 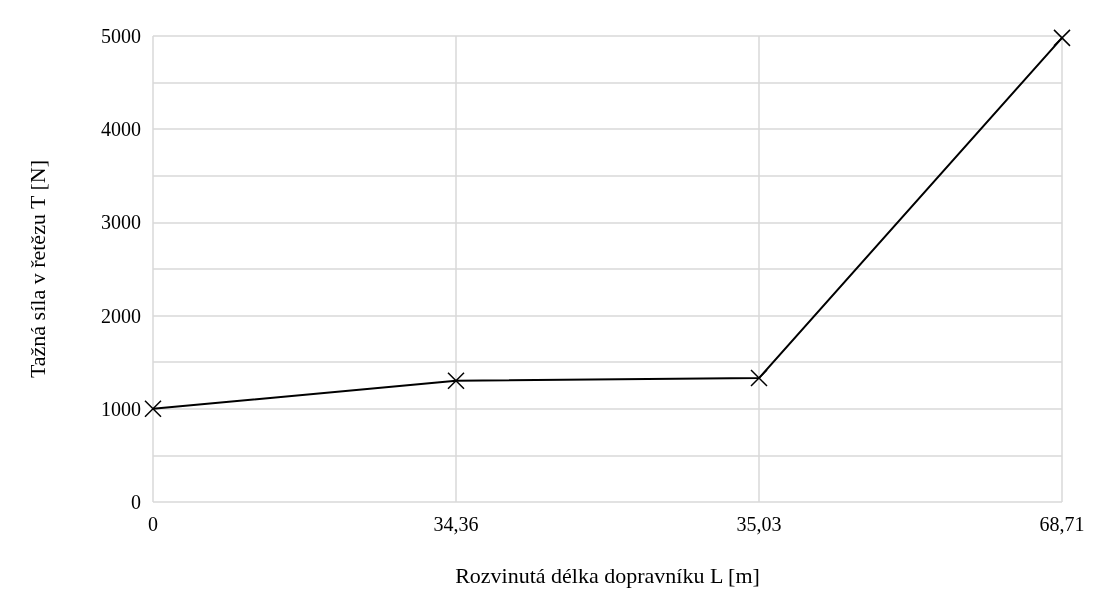 What do you see at coordinates (759, 524) in the screenshot?
I see `x-tick-label: 35,03` at bounding box center [759, 524].